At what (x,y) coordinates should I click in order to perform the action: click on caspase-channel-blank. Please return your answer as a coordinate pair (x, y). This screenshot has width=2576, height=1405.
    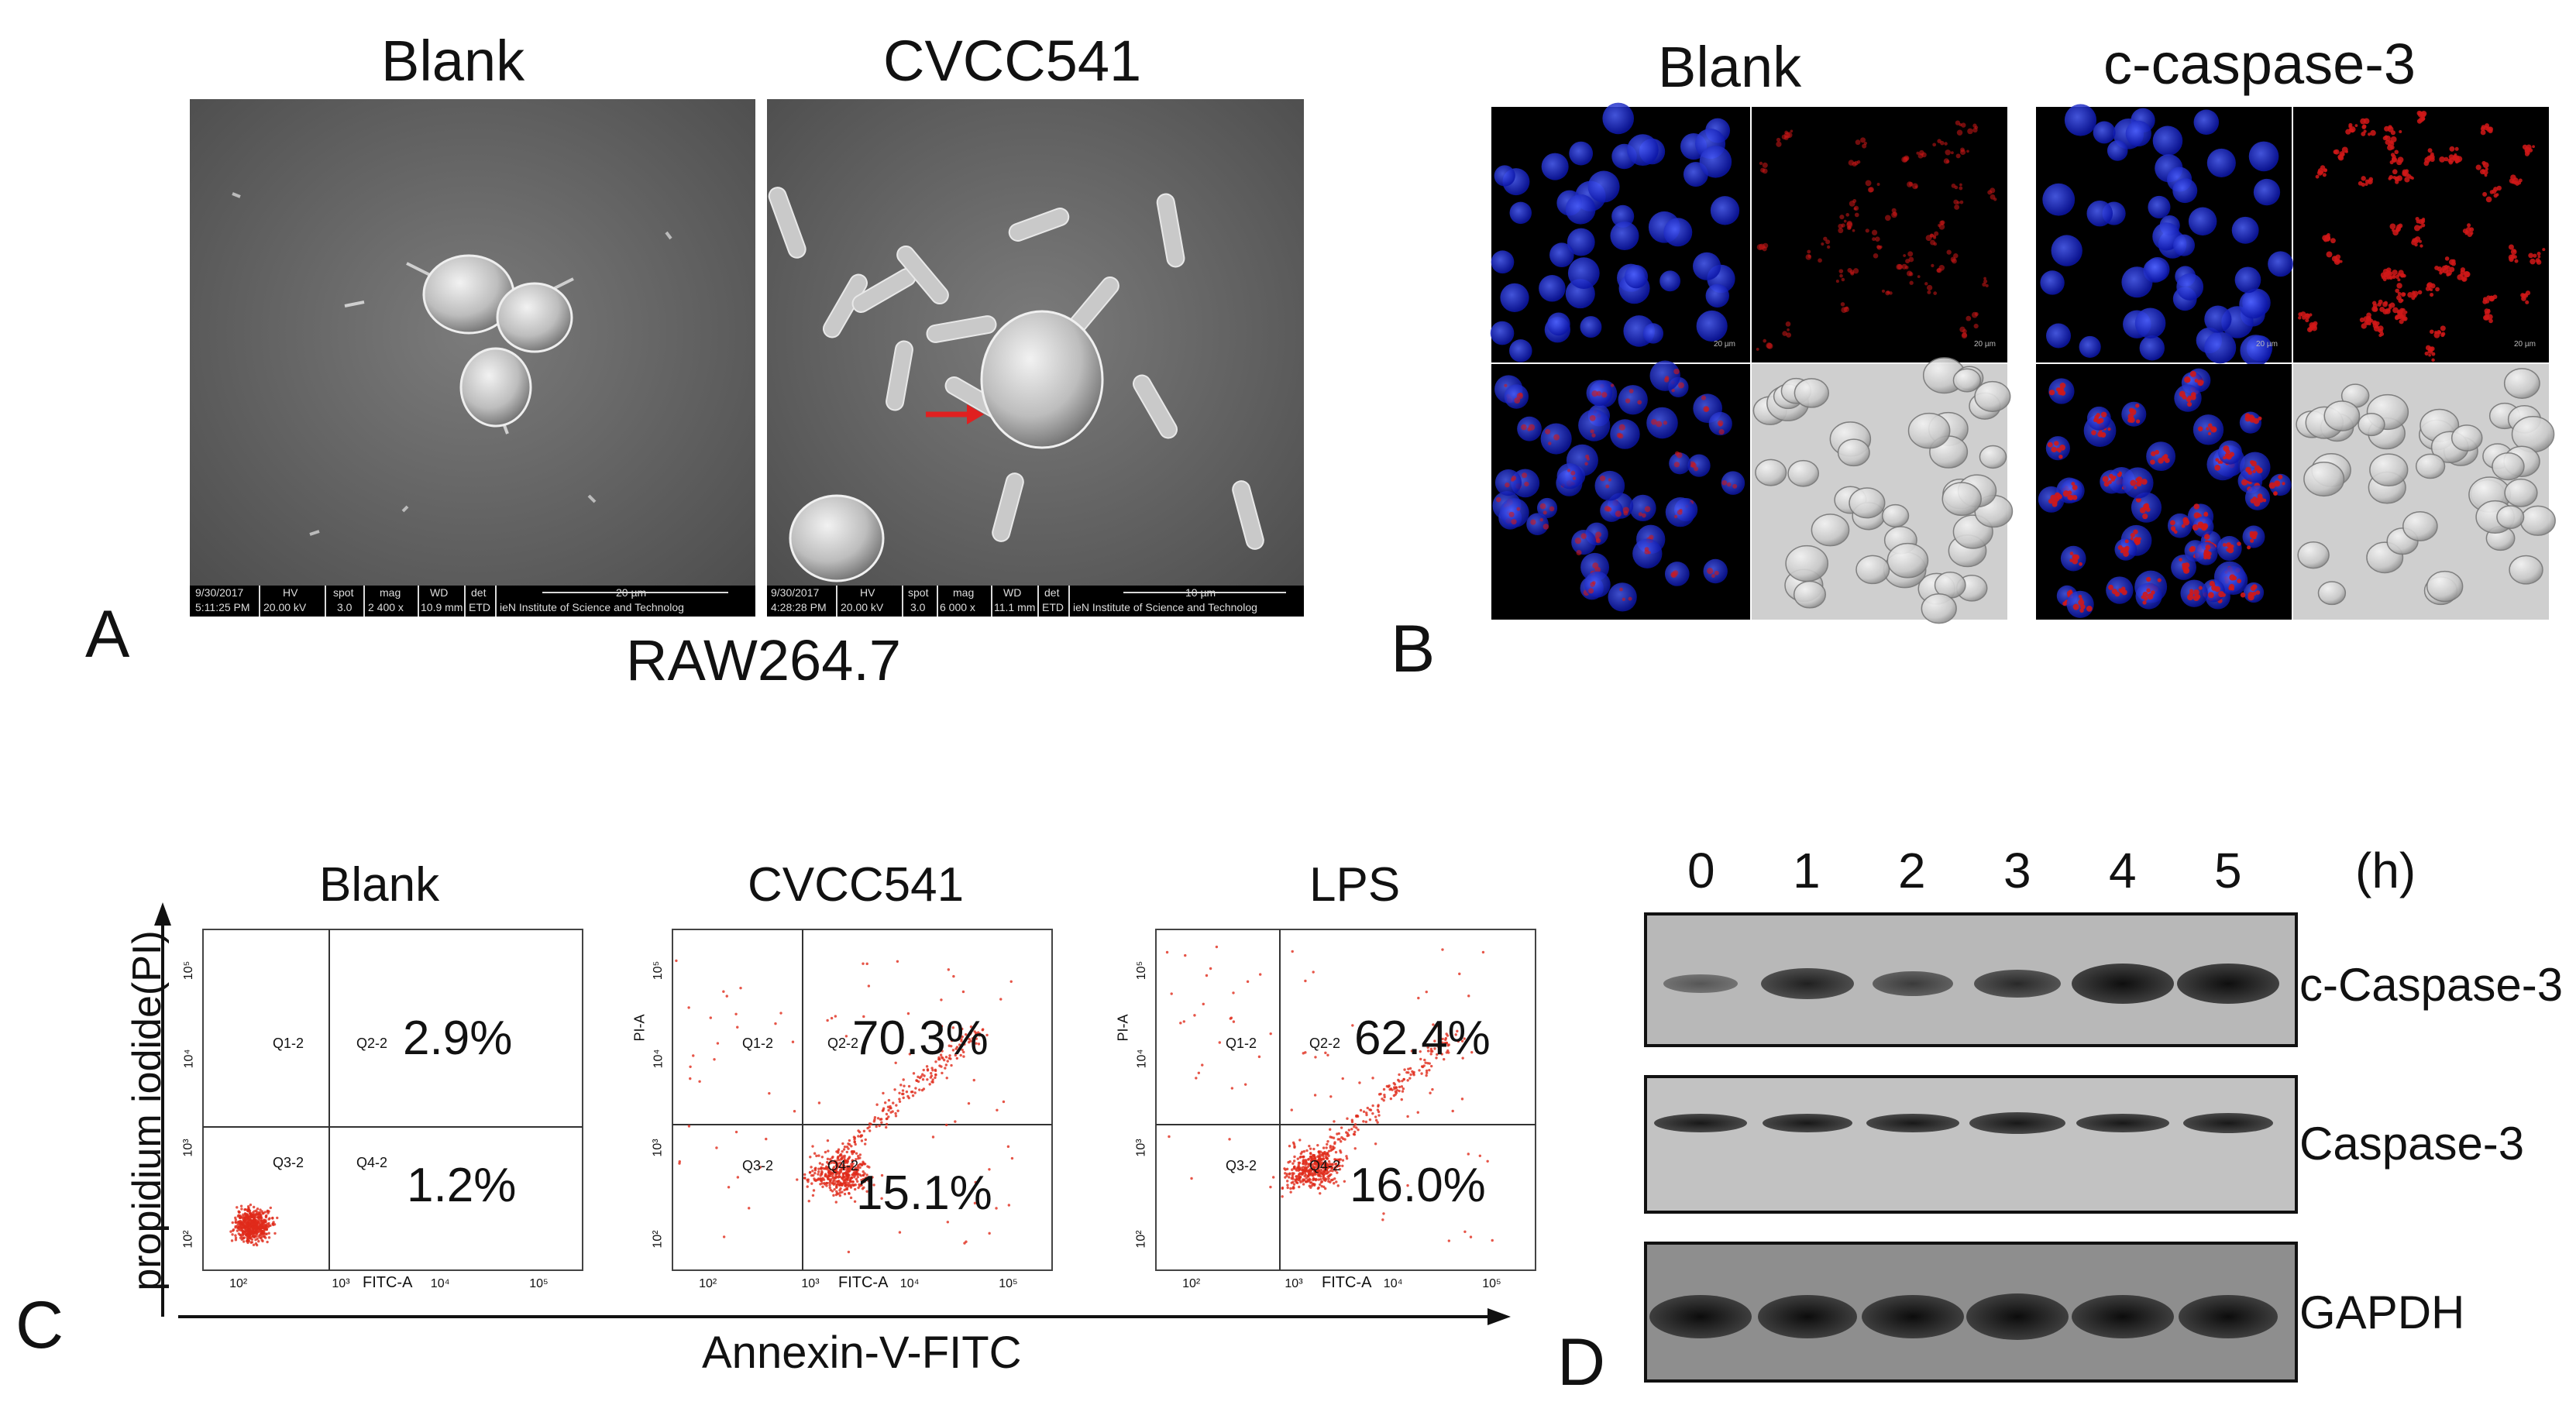
    Looking at the image, I should click on (1876, 235).